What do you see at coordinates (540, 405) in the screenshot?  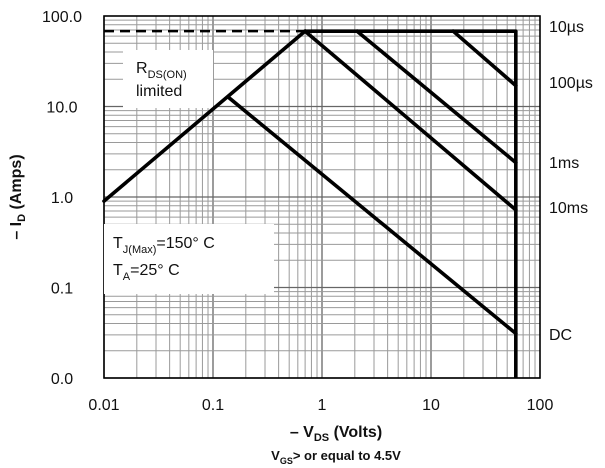 I see `x-tick-label: 100` at bounding box center [540, 405].